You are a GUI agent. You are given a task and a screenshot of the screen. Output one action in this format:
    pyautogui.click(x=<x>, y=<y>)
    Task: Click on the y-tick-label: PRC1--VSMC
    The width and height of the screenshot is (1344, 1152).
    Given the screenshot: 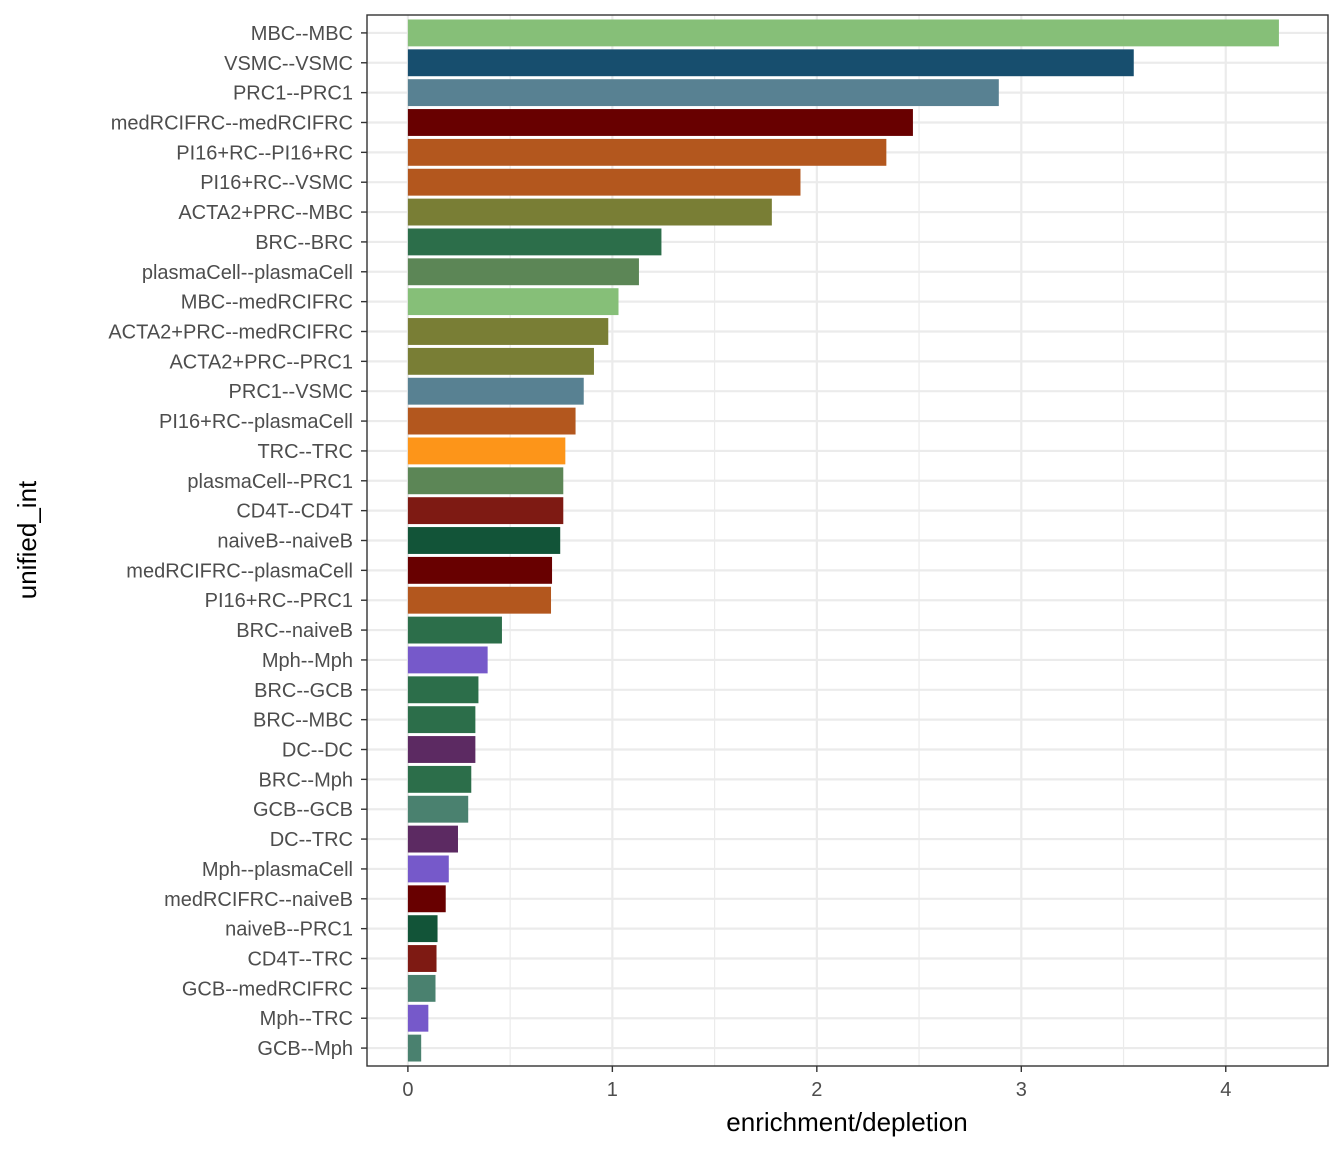 What is the action you would take?
    pyautogui.click(x=291, y=392)
    